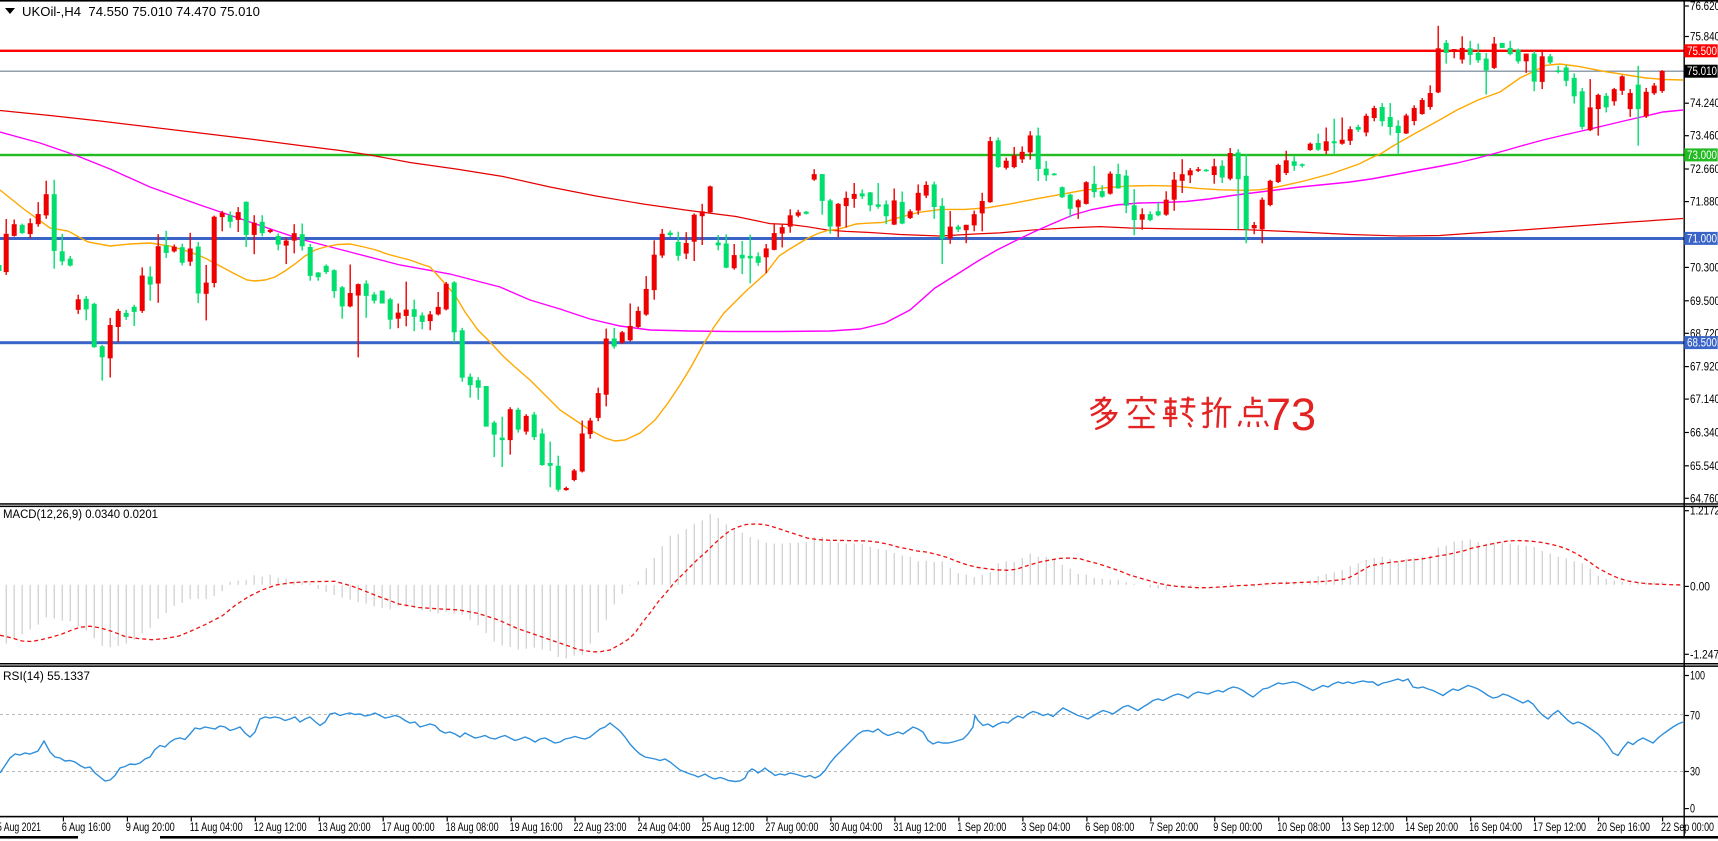 This screenshot has height=841, width=1718. What do you see at coordinates (1704, 512) in the screenshot?
I see `svg-text: 1.2172` at bounding box center [1704, 512].